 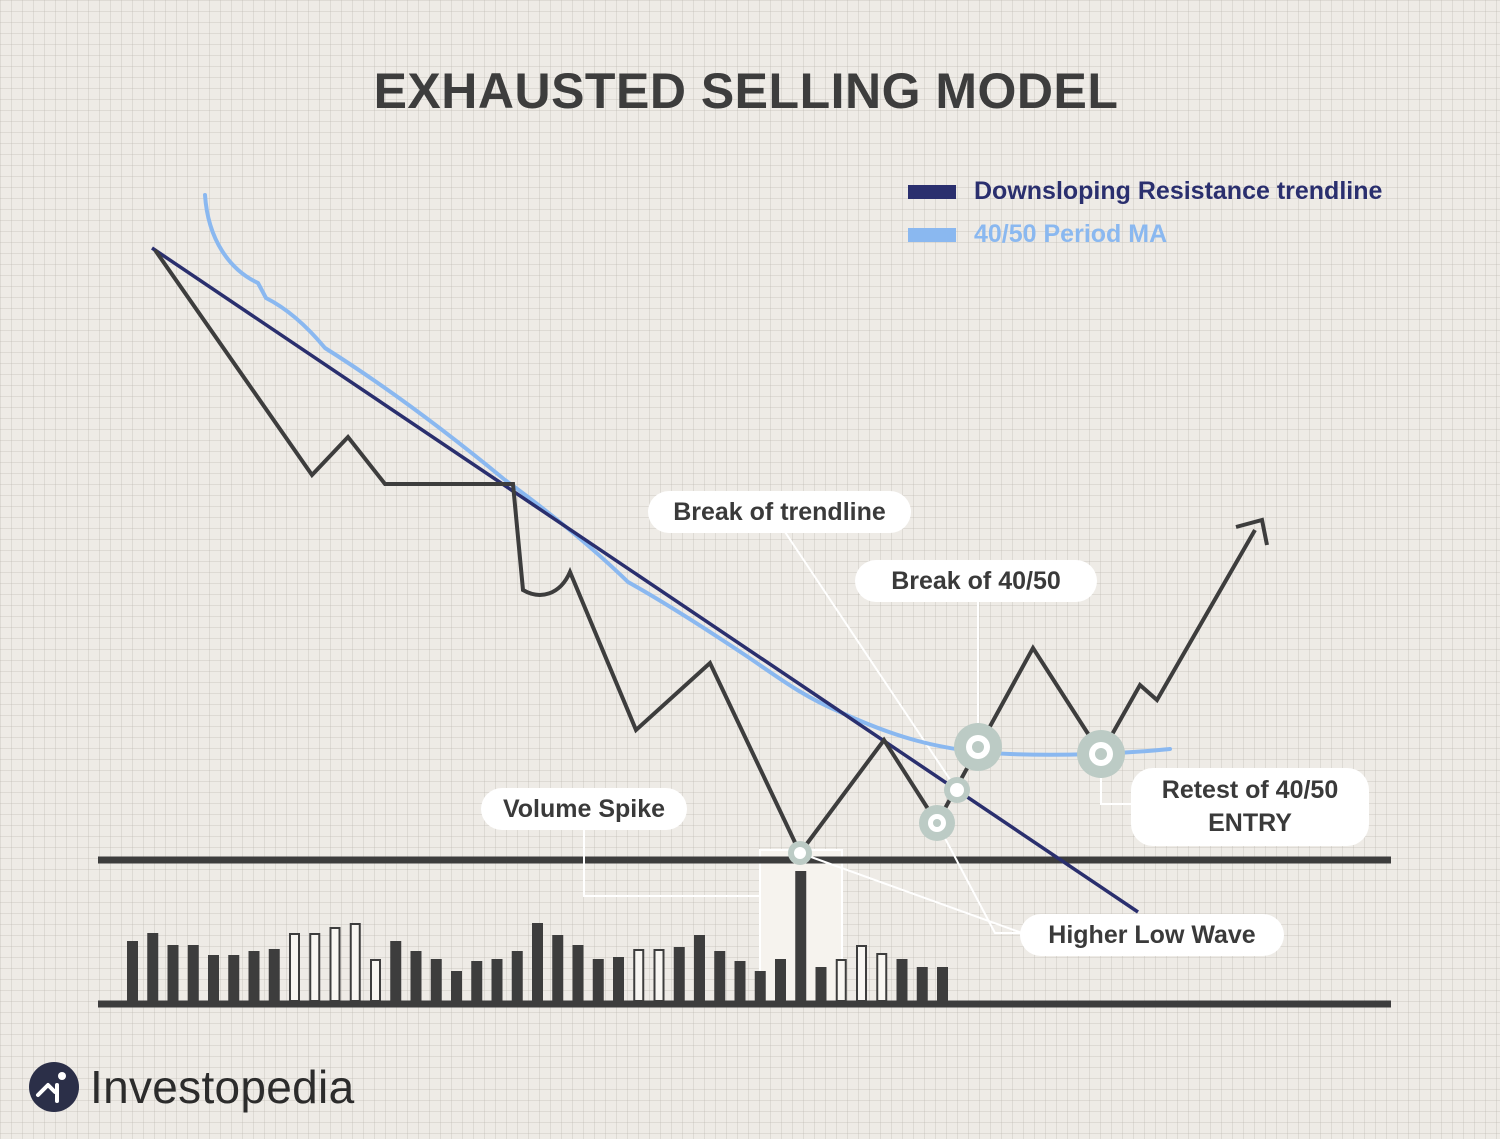 What do you see at coordinates (1152, 935) in the screenshot?
I see `callout-higher-low: Higher Low Wave` at bounding box center [1152, 935].